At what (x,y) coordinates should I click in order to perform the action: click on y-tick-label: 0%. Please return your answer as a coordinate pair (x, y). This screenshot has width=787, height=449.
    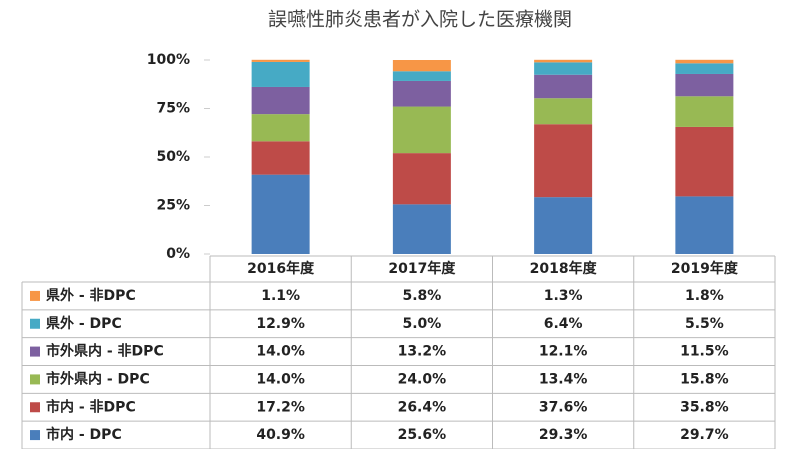
    Looking at the image, I should click on (178, 254).